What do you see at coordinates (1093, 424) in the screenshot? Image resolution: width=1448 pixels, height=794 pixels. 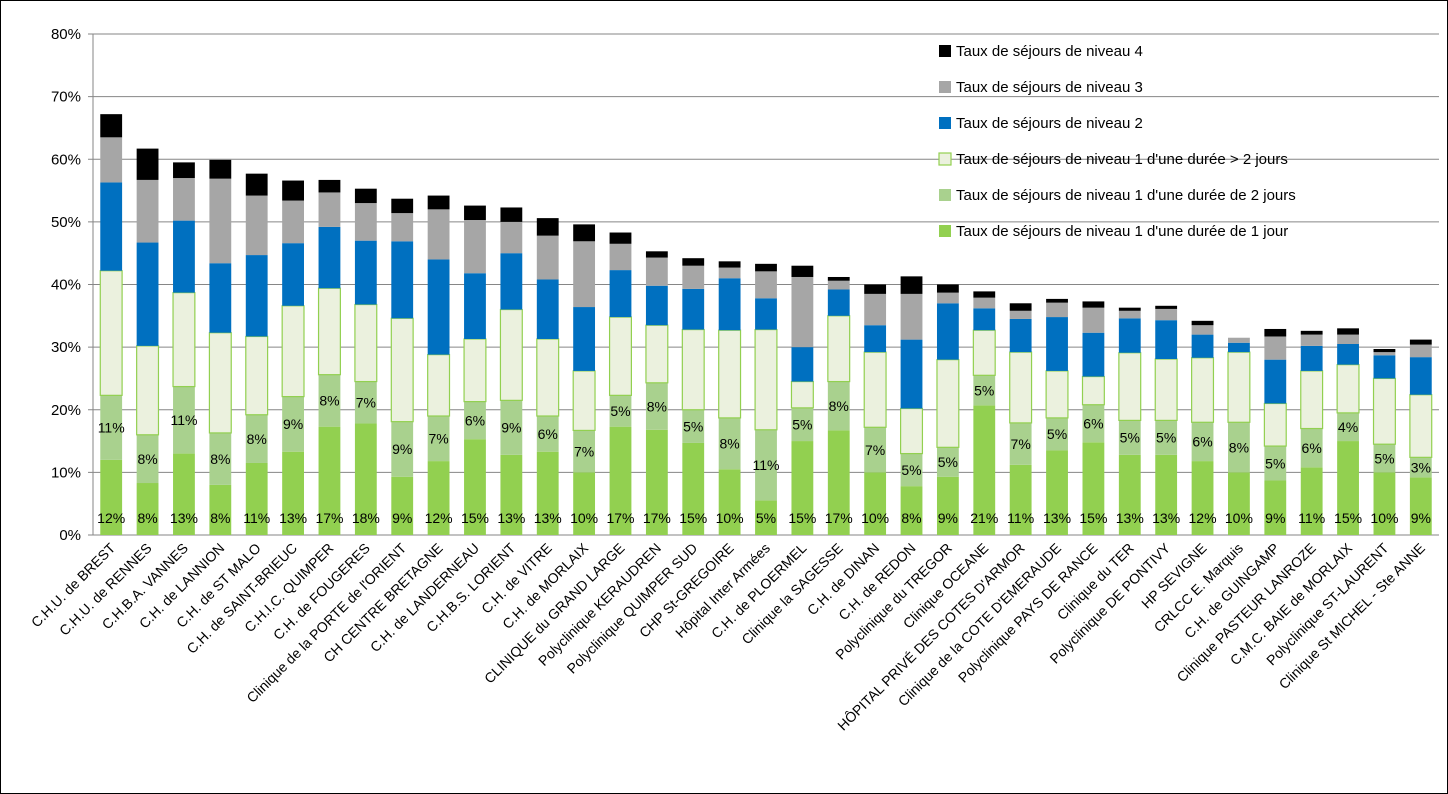 I see `data-label: 6%` at bounding box center [1093, 424].